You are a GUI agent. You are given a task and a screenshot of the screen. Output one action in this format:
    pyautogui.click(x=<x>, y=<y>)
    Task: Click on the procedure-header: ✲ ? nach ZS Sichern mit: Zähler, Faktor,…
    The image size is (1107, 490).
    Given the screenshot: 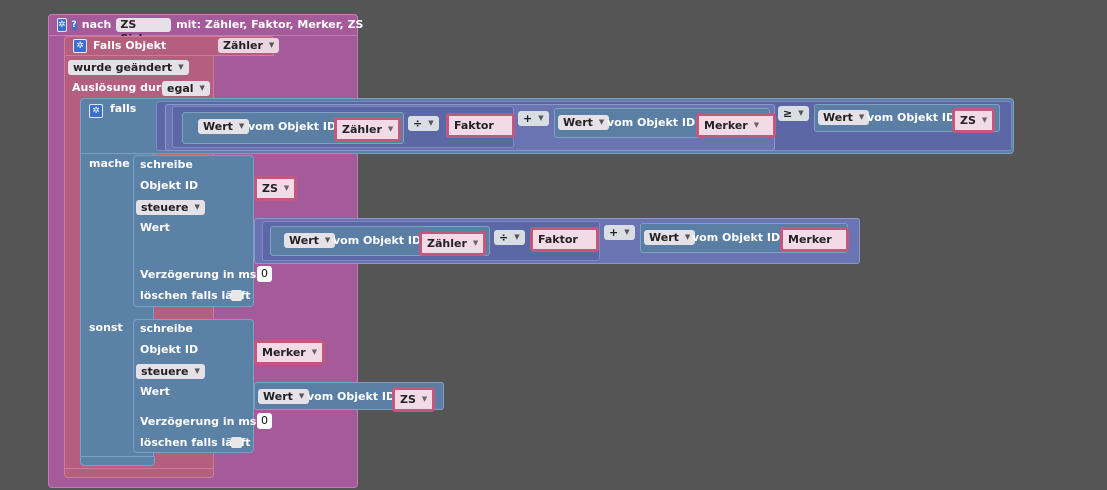 What is the action you would take?
    pyautogui.click(x=205, y=29)
    